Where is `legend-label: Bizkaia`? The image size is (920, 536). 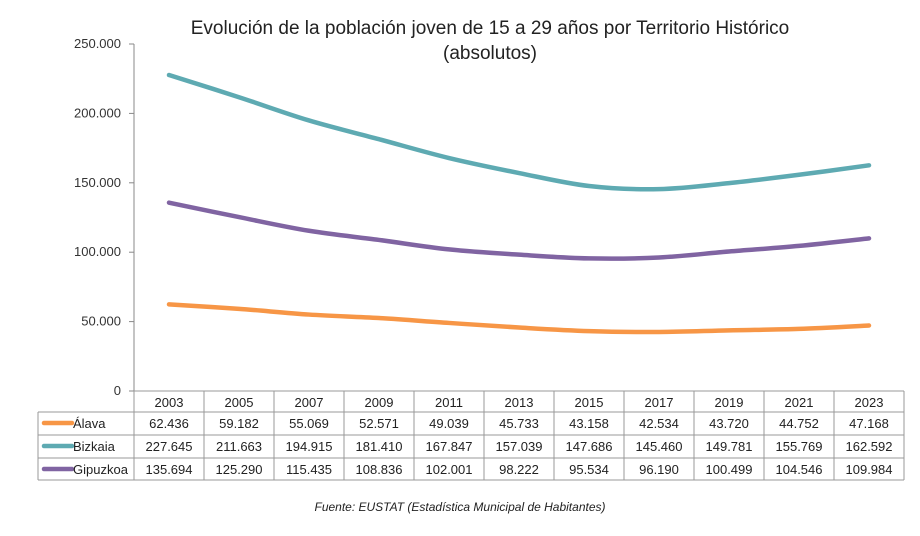 legend-label: Bizkaia is located at coordinates (94, 446).